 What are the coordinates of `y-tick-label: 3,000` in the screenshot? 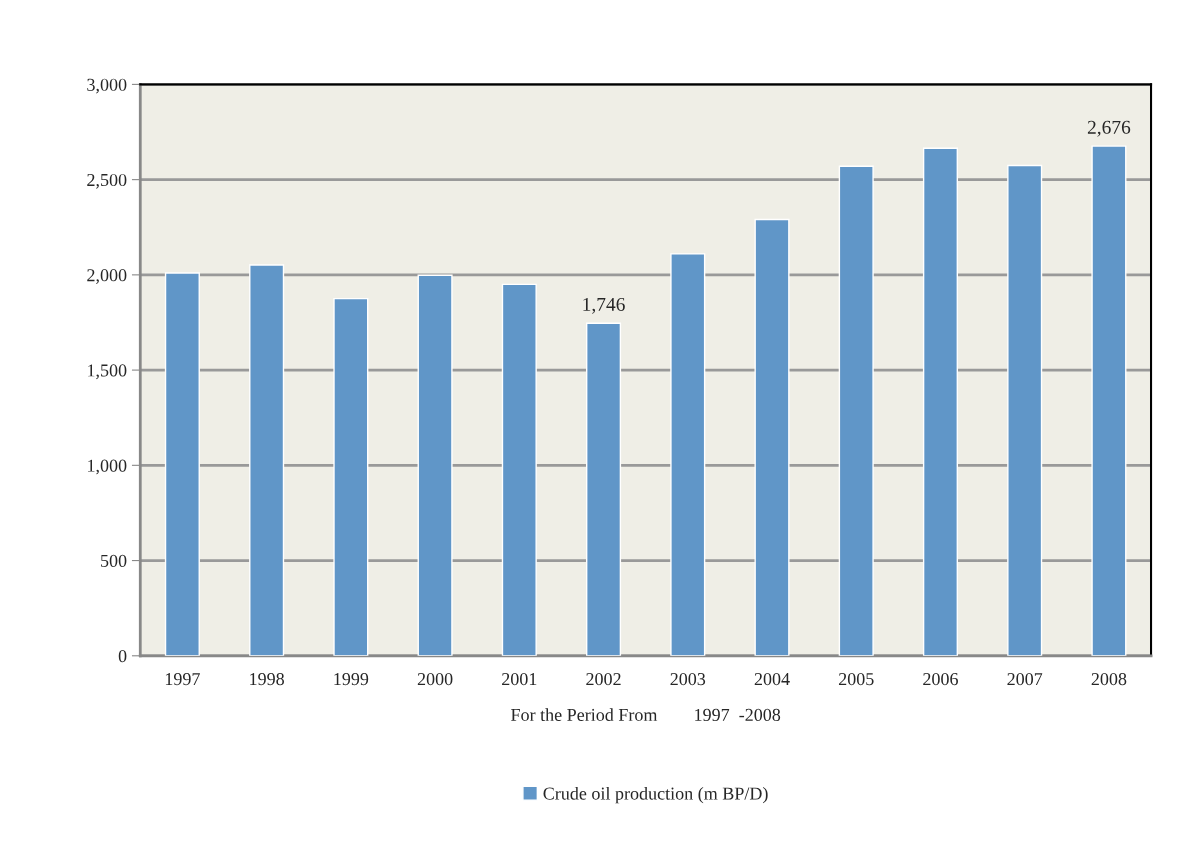 It's located at (107, 86).